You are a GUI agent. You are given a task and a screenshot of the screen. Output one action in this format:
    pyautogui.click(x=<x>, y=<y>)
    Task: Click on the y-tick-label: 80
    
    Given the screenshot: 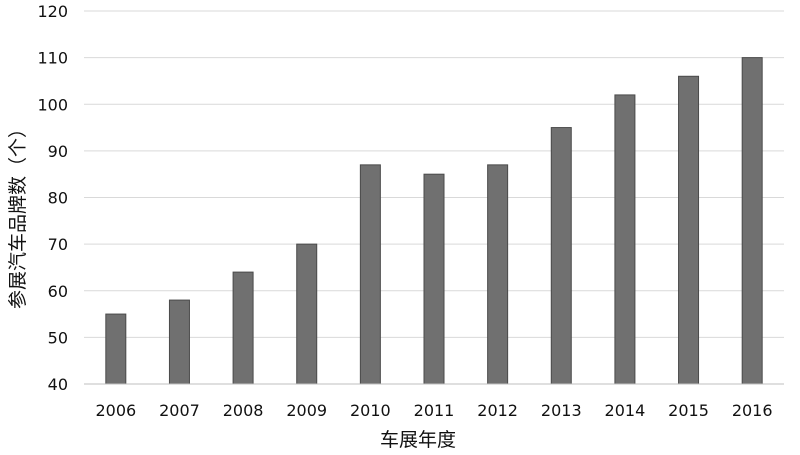 What is the action you would take?
    pyautogui.click(x=58, y=198)
    